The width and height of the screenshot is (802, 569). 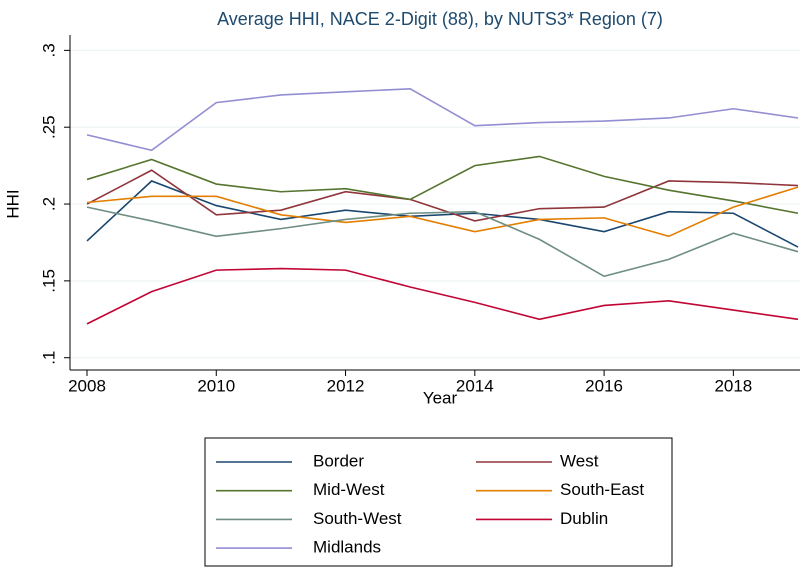 I want to click on legend-box, so click(x=438, y=502).